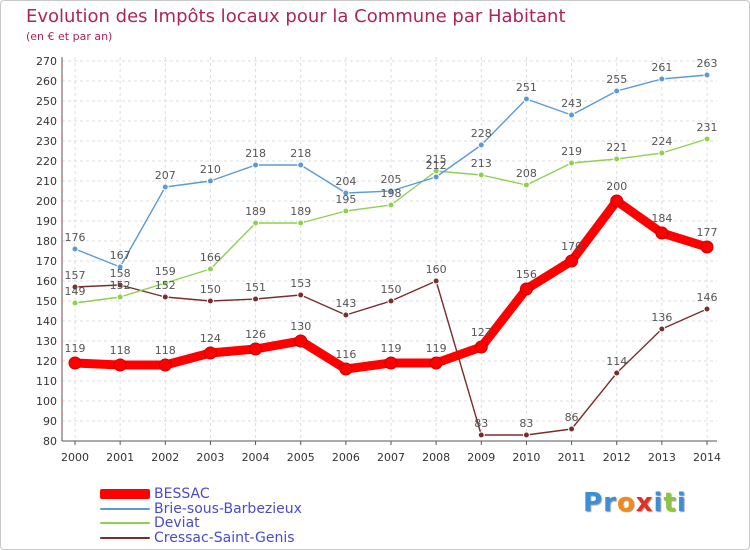 The width and height of the screenshot is (750, 550). What do you see at coordinates (255, 287) in the screenshot?
I see `data-label: 151` at bounding box center [255, 287].